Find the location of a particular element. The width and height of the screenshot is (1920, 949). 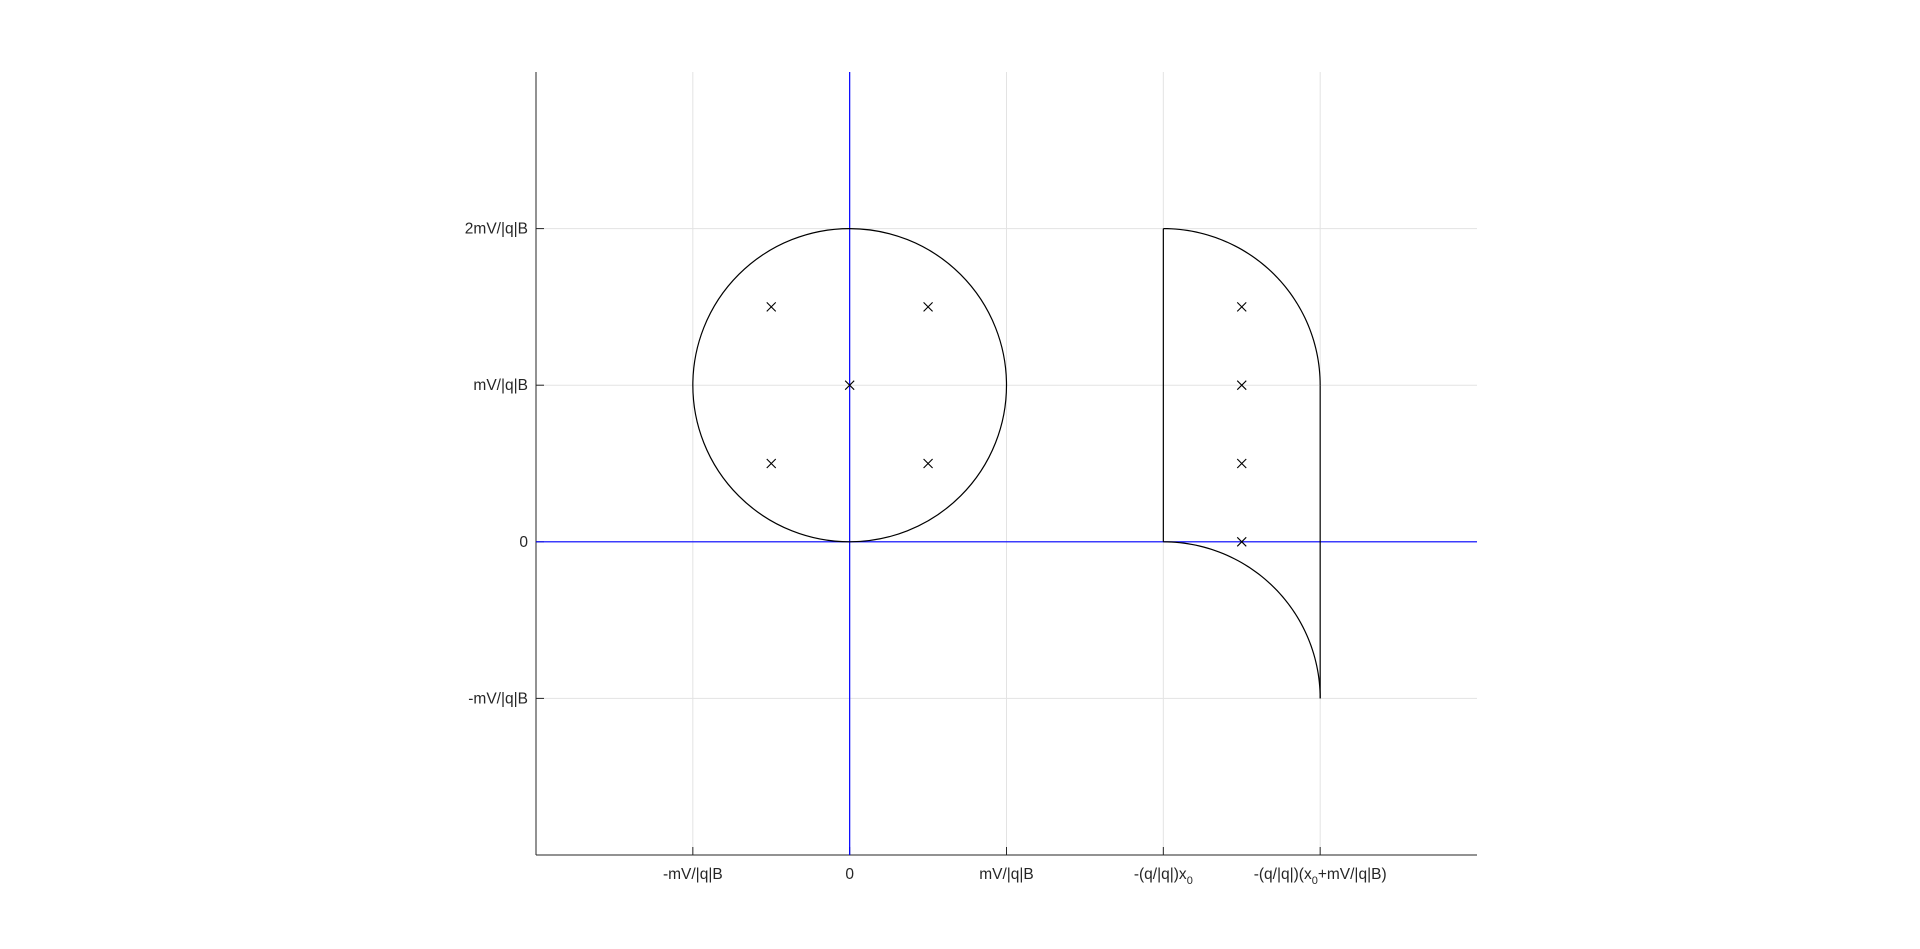

y-tick-label-1: 0 is located at coordinates (523, 542).